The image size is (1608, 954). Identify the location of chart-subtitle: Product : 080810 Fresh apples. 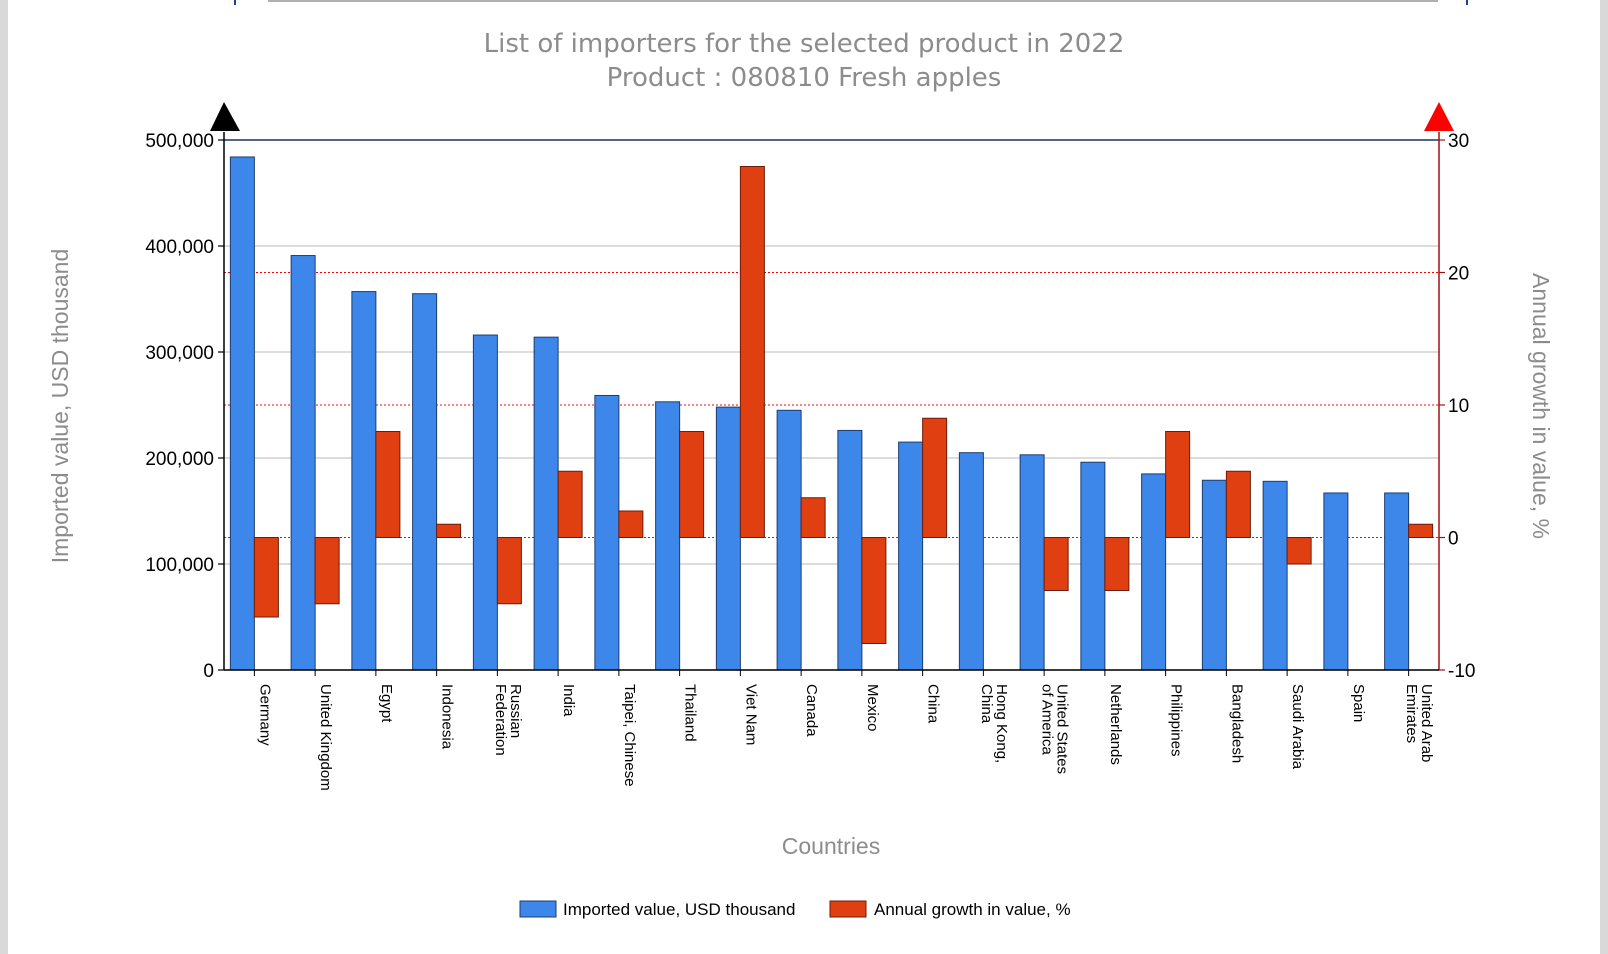
(804, 78).